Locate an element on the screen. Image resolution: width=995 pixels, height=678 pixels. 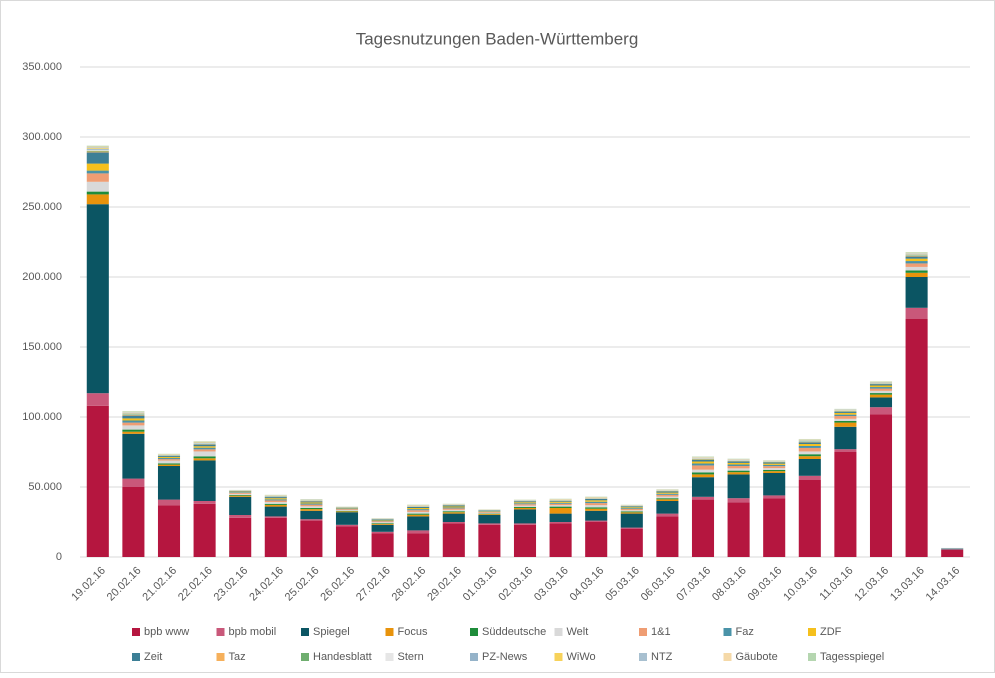
legend-label: Faz is located at coordinates (745, 632).